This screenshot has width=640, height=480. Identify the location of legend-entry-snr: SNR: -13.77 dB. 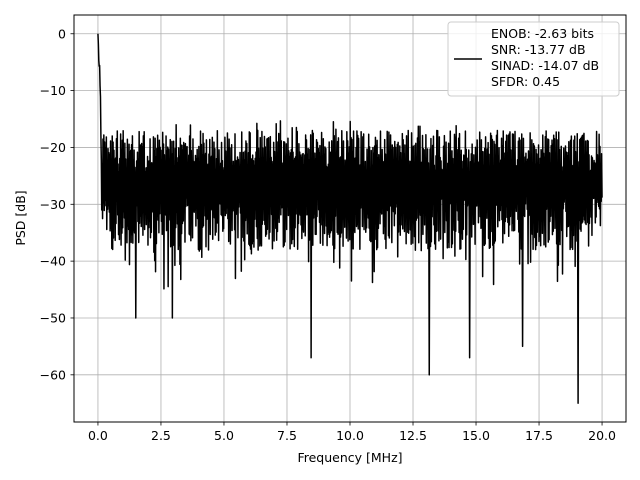
(538, 49).